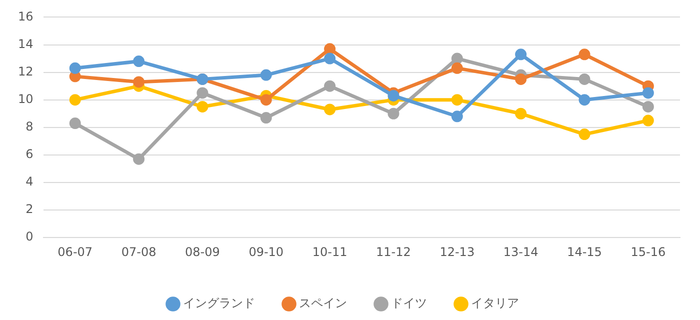  Describe the element at coordinates (30, 154) in the screenshot. I see `y-tick-label: 6` at that location.